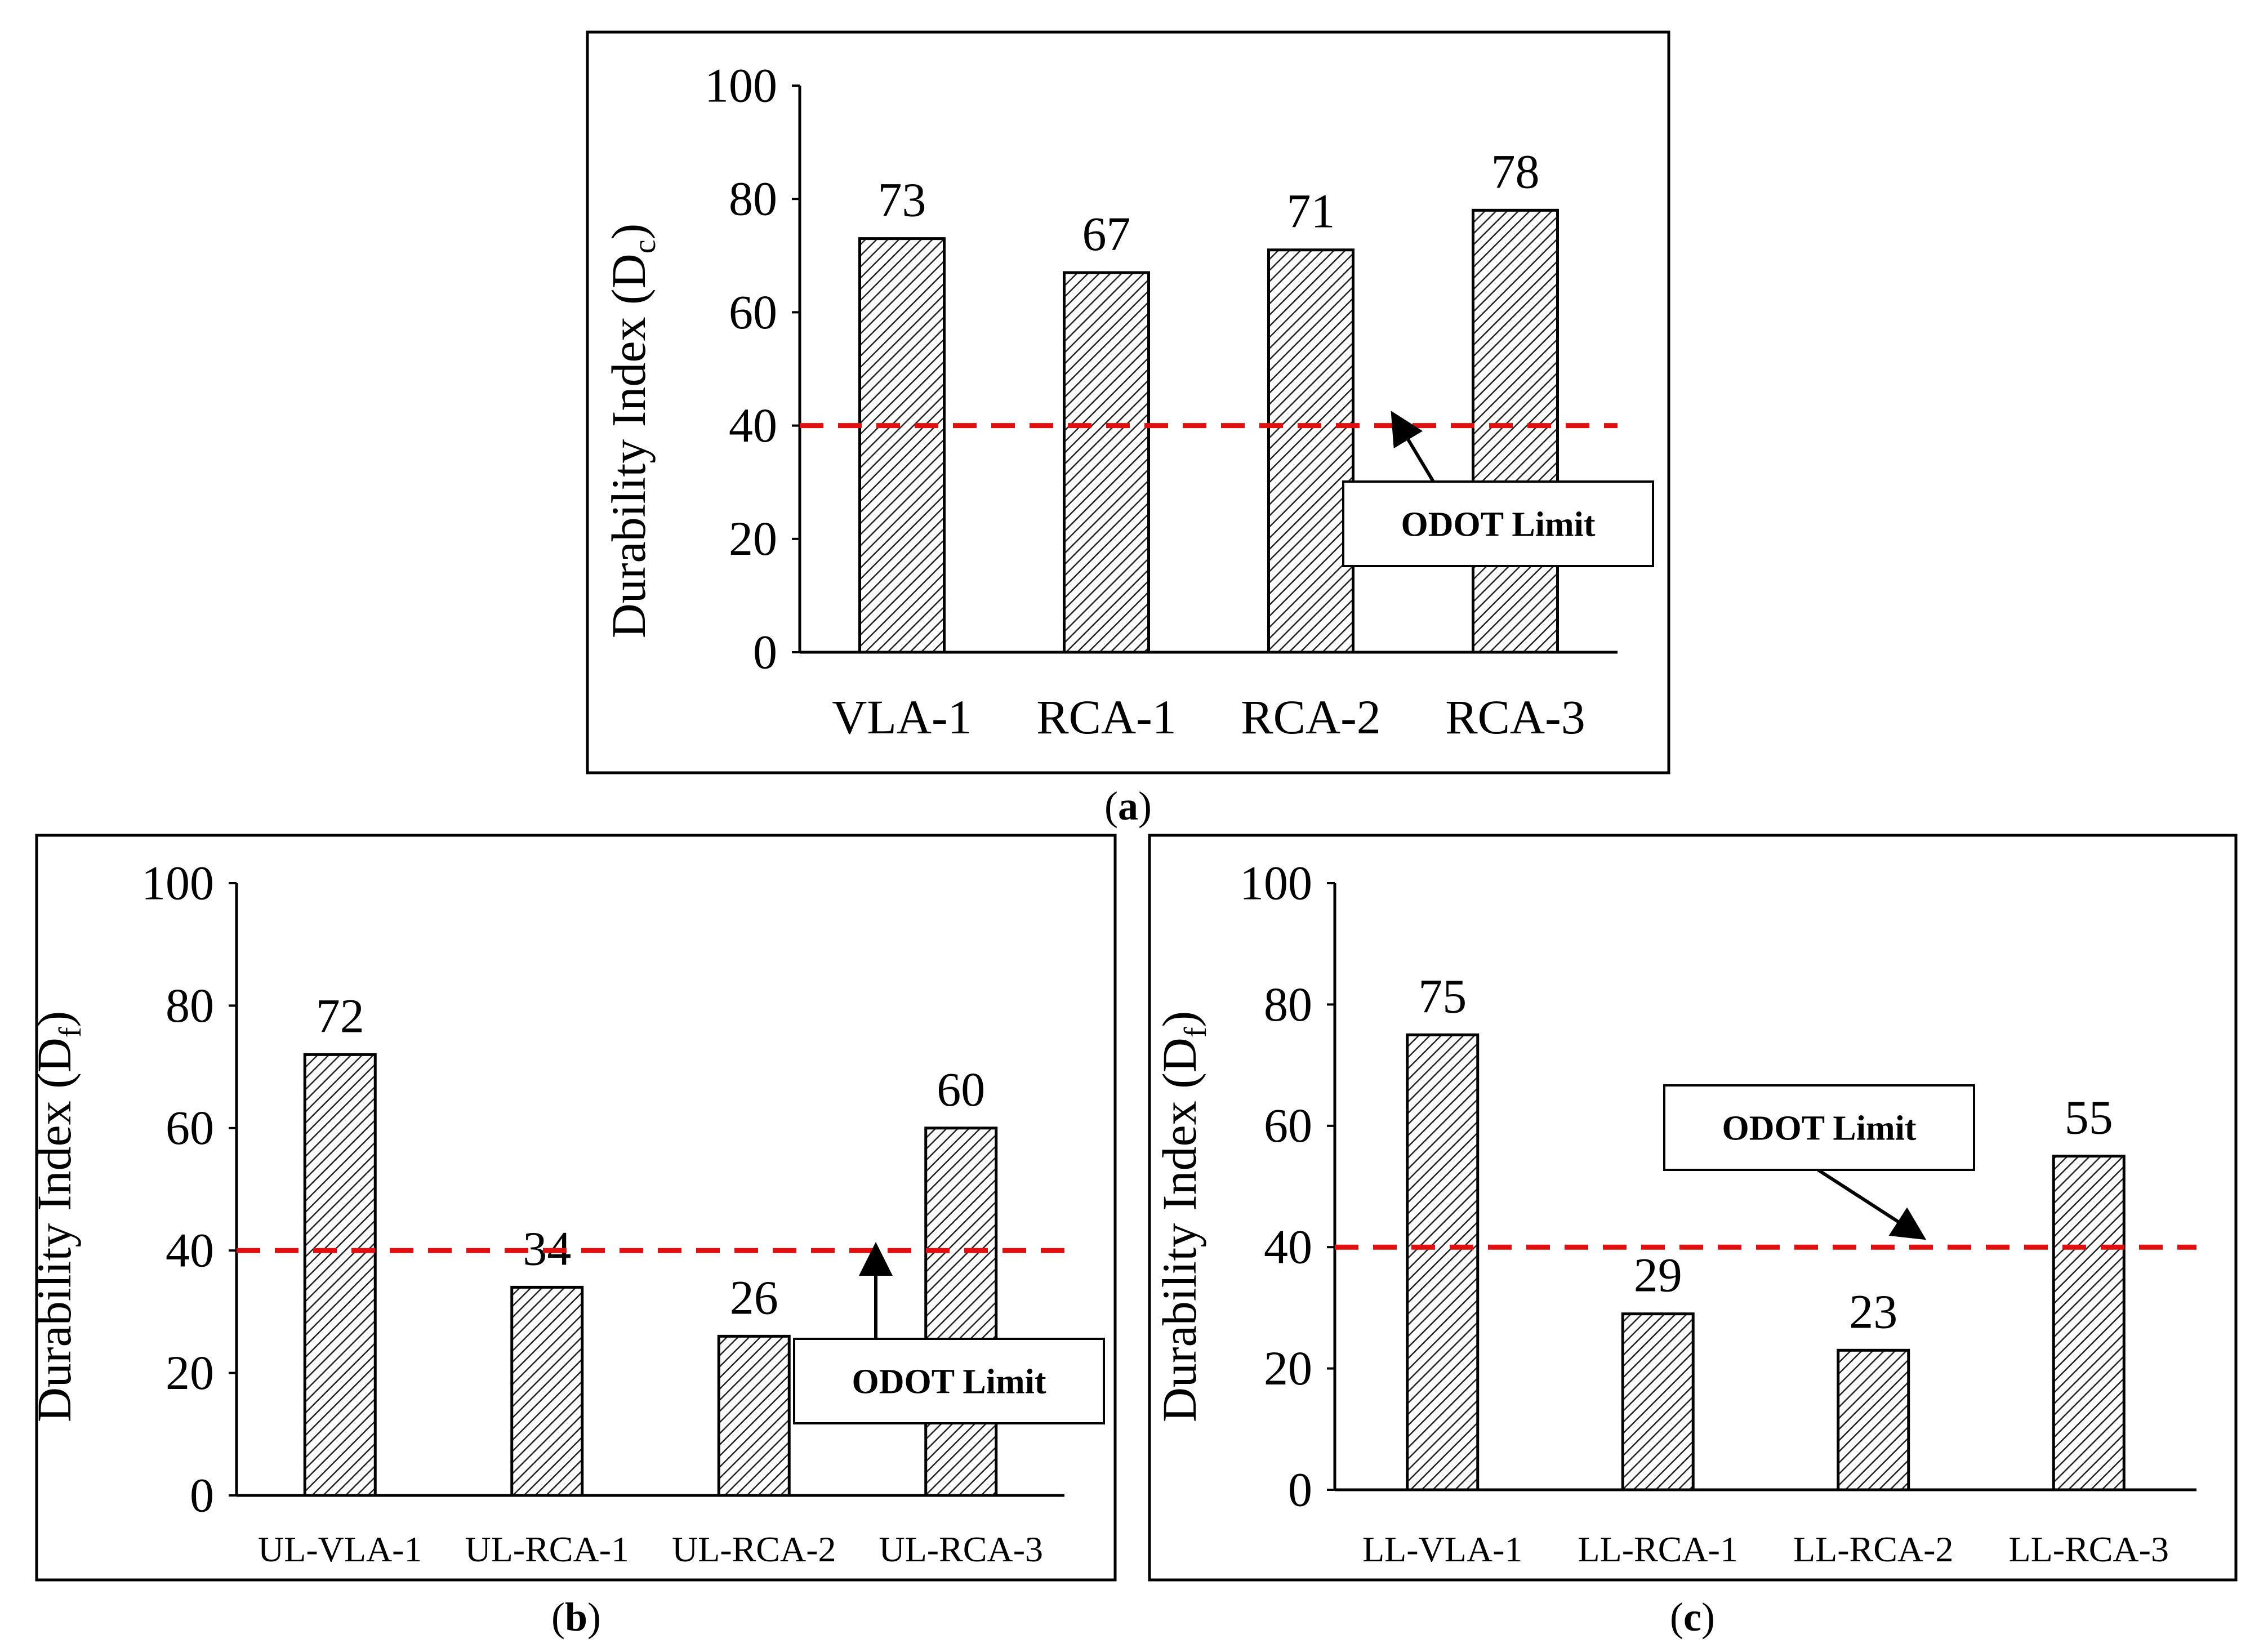 Image resolution: width=2259 pixels, height=1652 pixels. I want to click on bar-value-label: 75, so click(1442, 996).